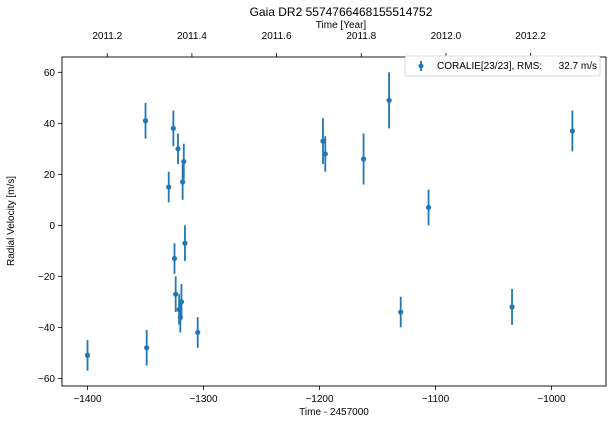  Describe the element at coordinates (107, 36) in the screenshot. I see `top-tick-label: 2011.2` at that location.